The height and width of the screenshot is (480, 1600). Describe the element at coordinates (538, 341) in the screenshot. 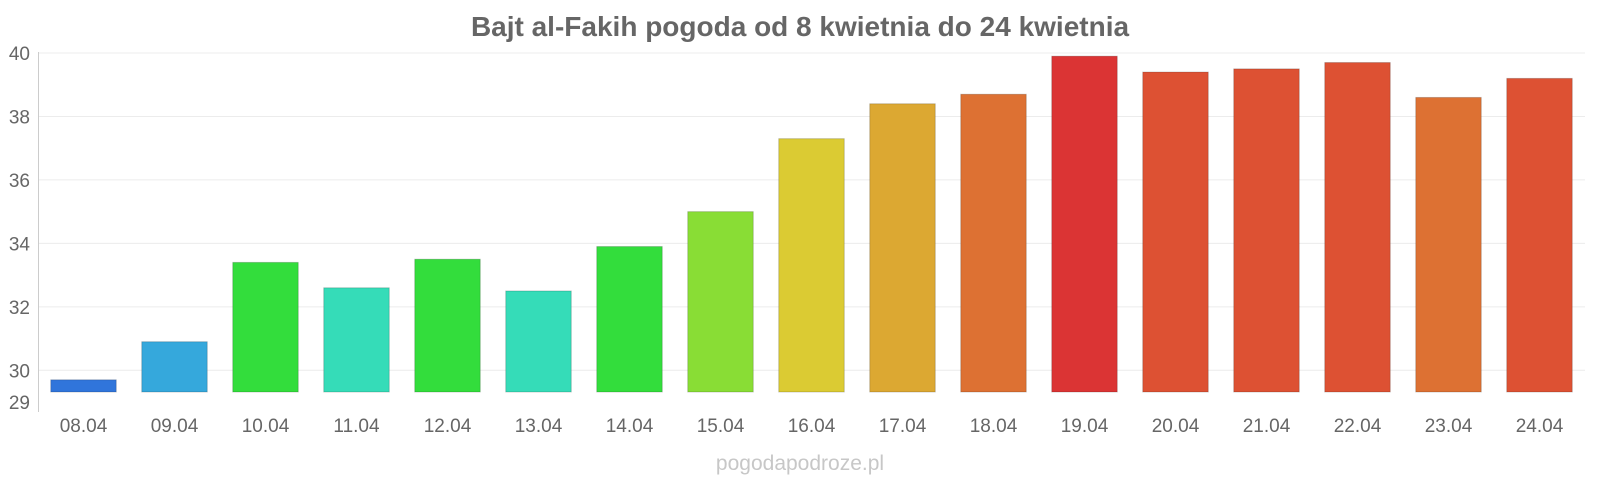

I see `bar-13.04` at that location.